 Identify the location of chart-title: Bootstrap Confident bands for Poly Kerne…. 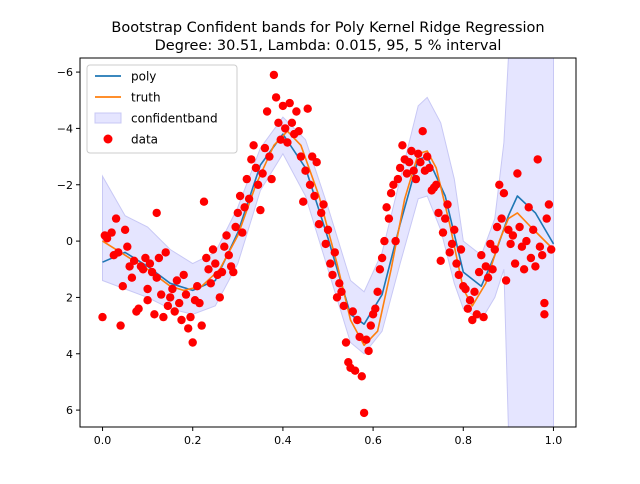
(327, 28).